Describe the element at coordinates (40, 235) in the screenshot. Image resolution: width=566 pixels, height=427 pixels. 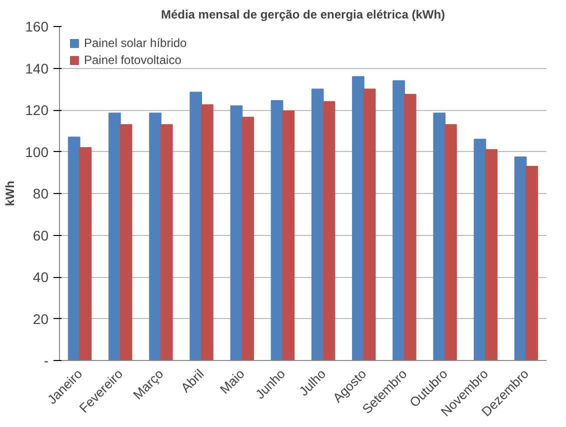
I see `y-tick-label: 60` at that location.